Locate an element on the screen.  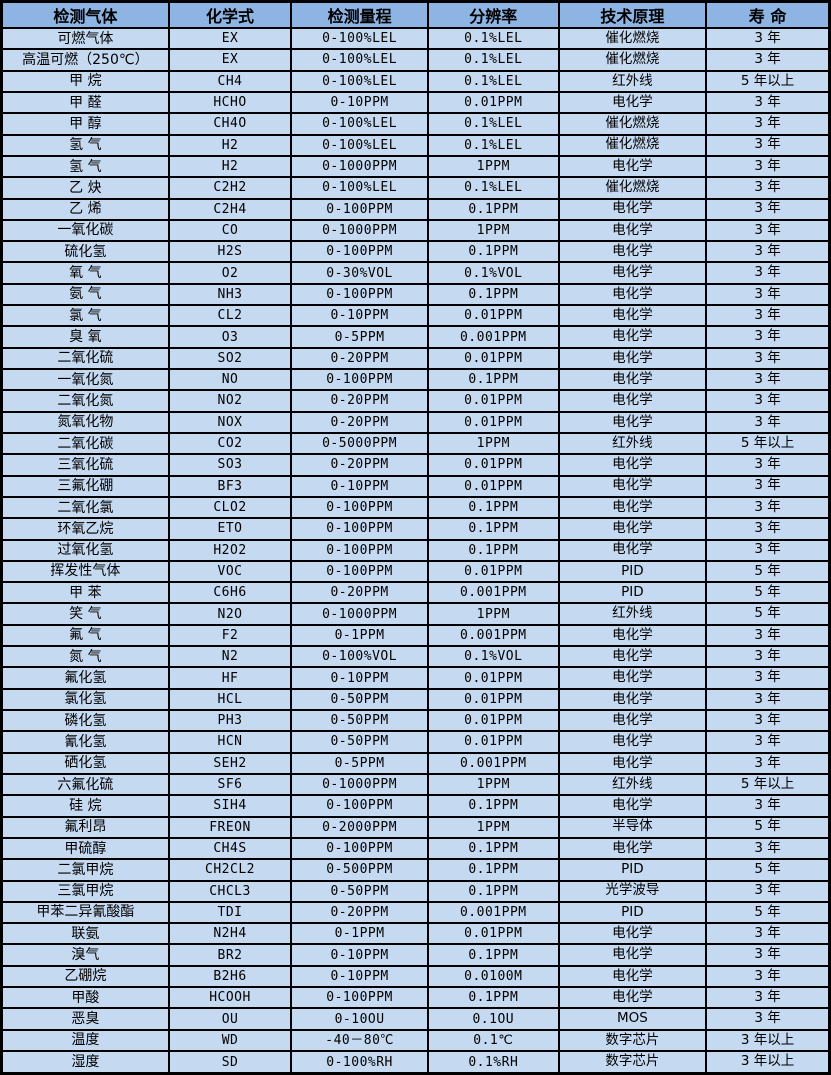
table-row: 氧 气 O2 0-30%VOL 0.1%VOL 电化学 3 年 is located at coordinates (415, 273).